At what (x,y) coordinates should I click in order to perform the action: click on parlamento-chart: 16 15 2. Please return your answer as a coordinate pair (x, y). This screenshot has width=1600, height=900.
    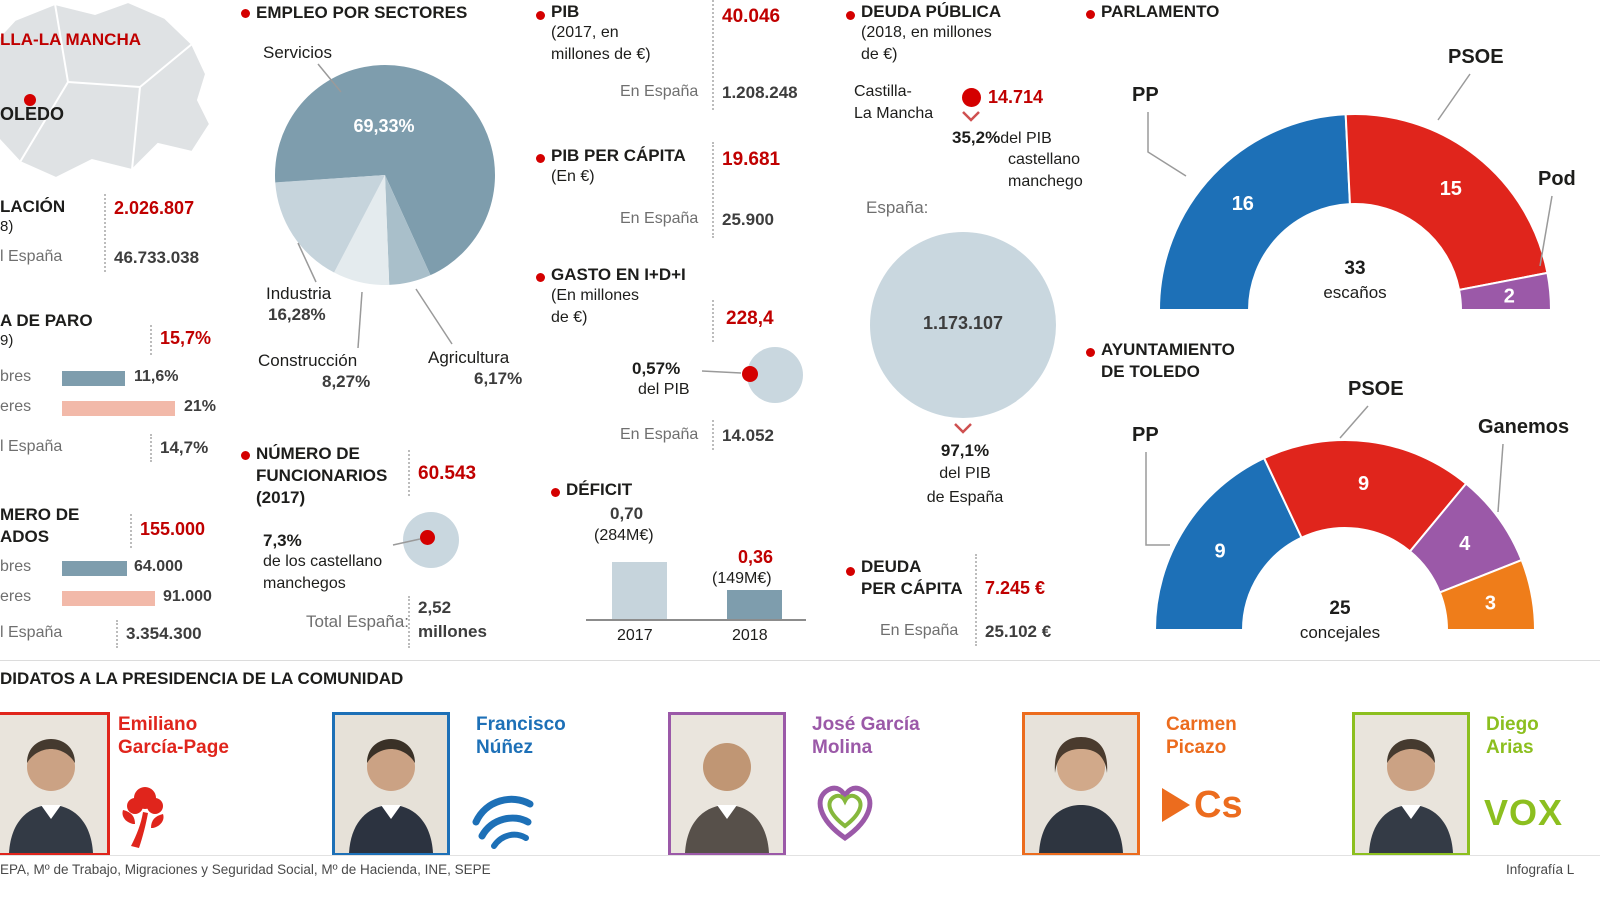
    Looking at the image, I should click on (1355, 212).